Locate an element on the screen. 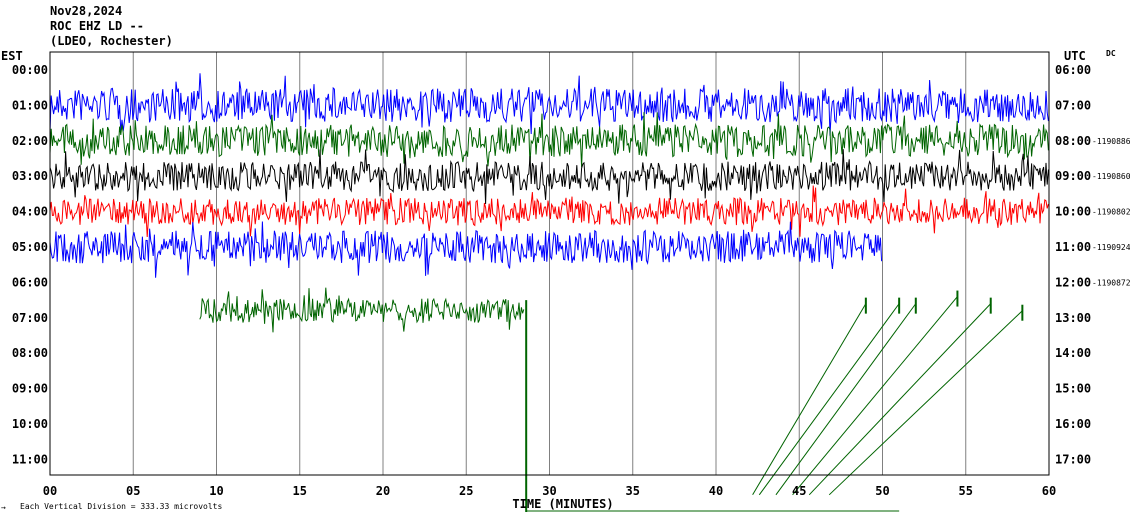 The height and width of the screenshot is (519, 1130). left-timezone-label: EST is located at coordinates (12, 56).